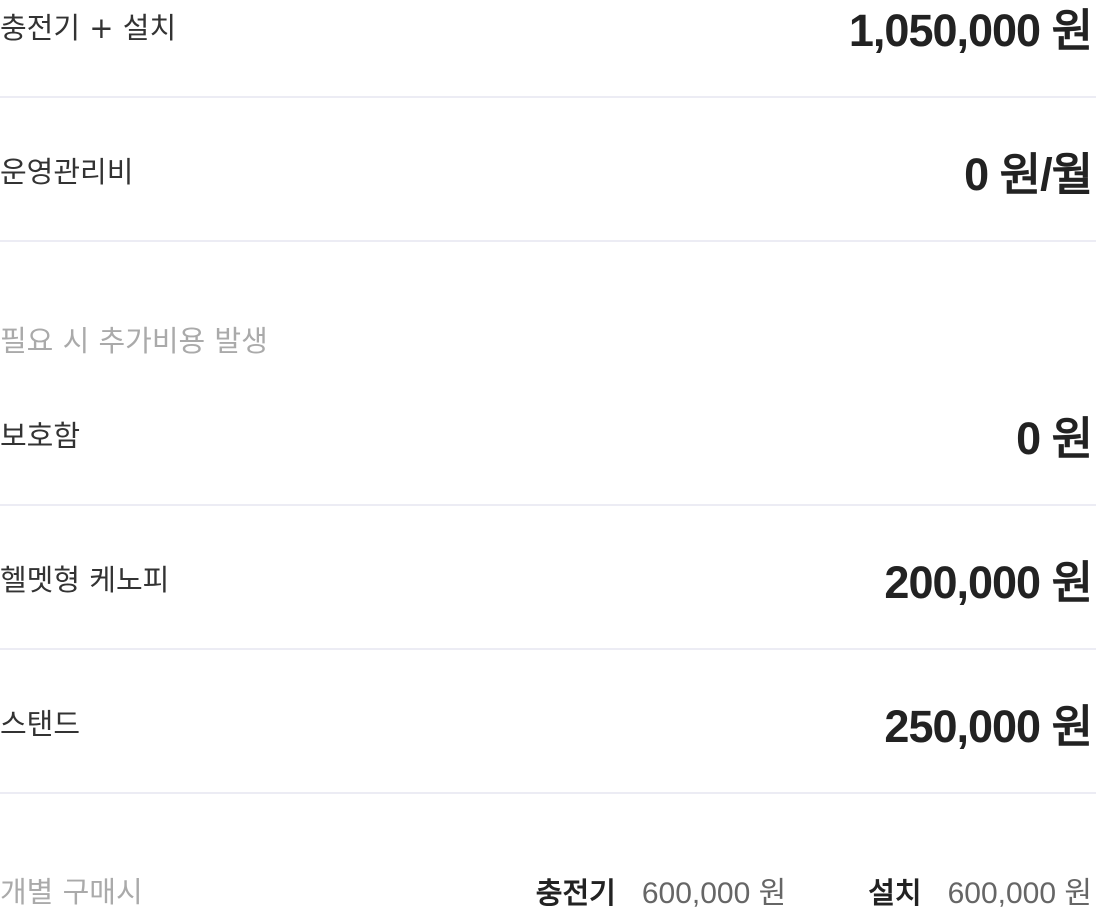  I want to click on price-label: 운영관리비, so click(67, 172).